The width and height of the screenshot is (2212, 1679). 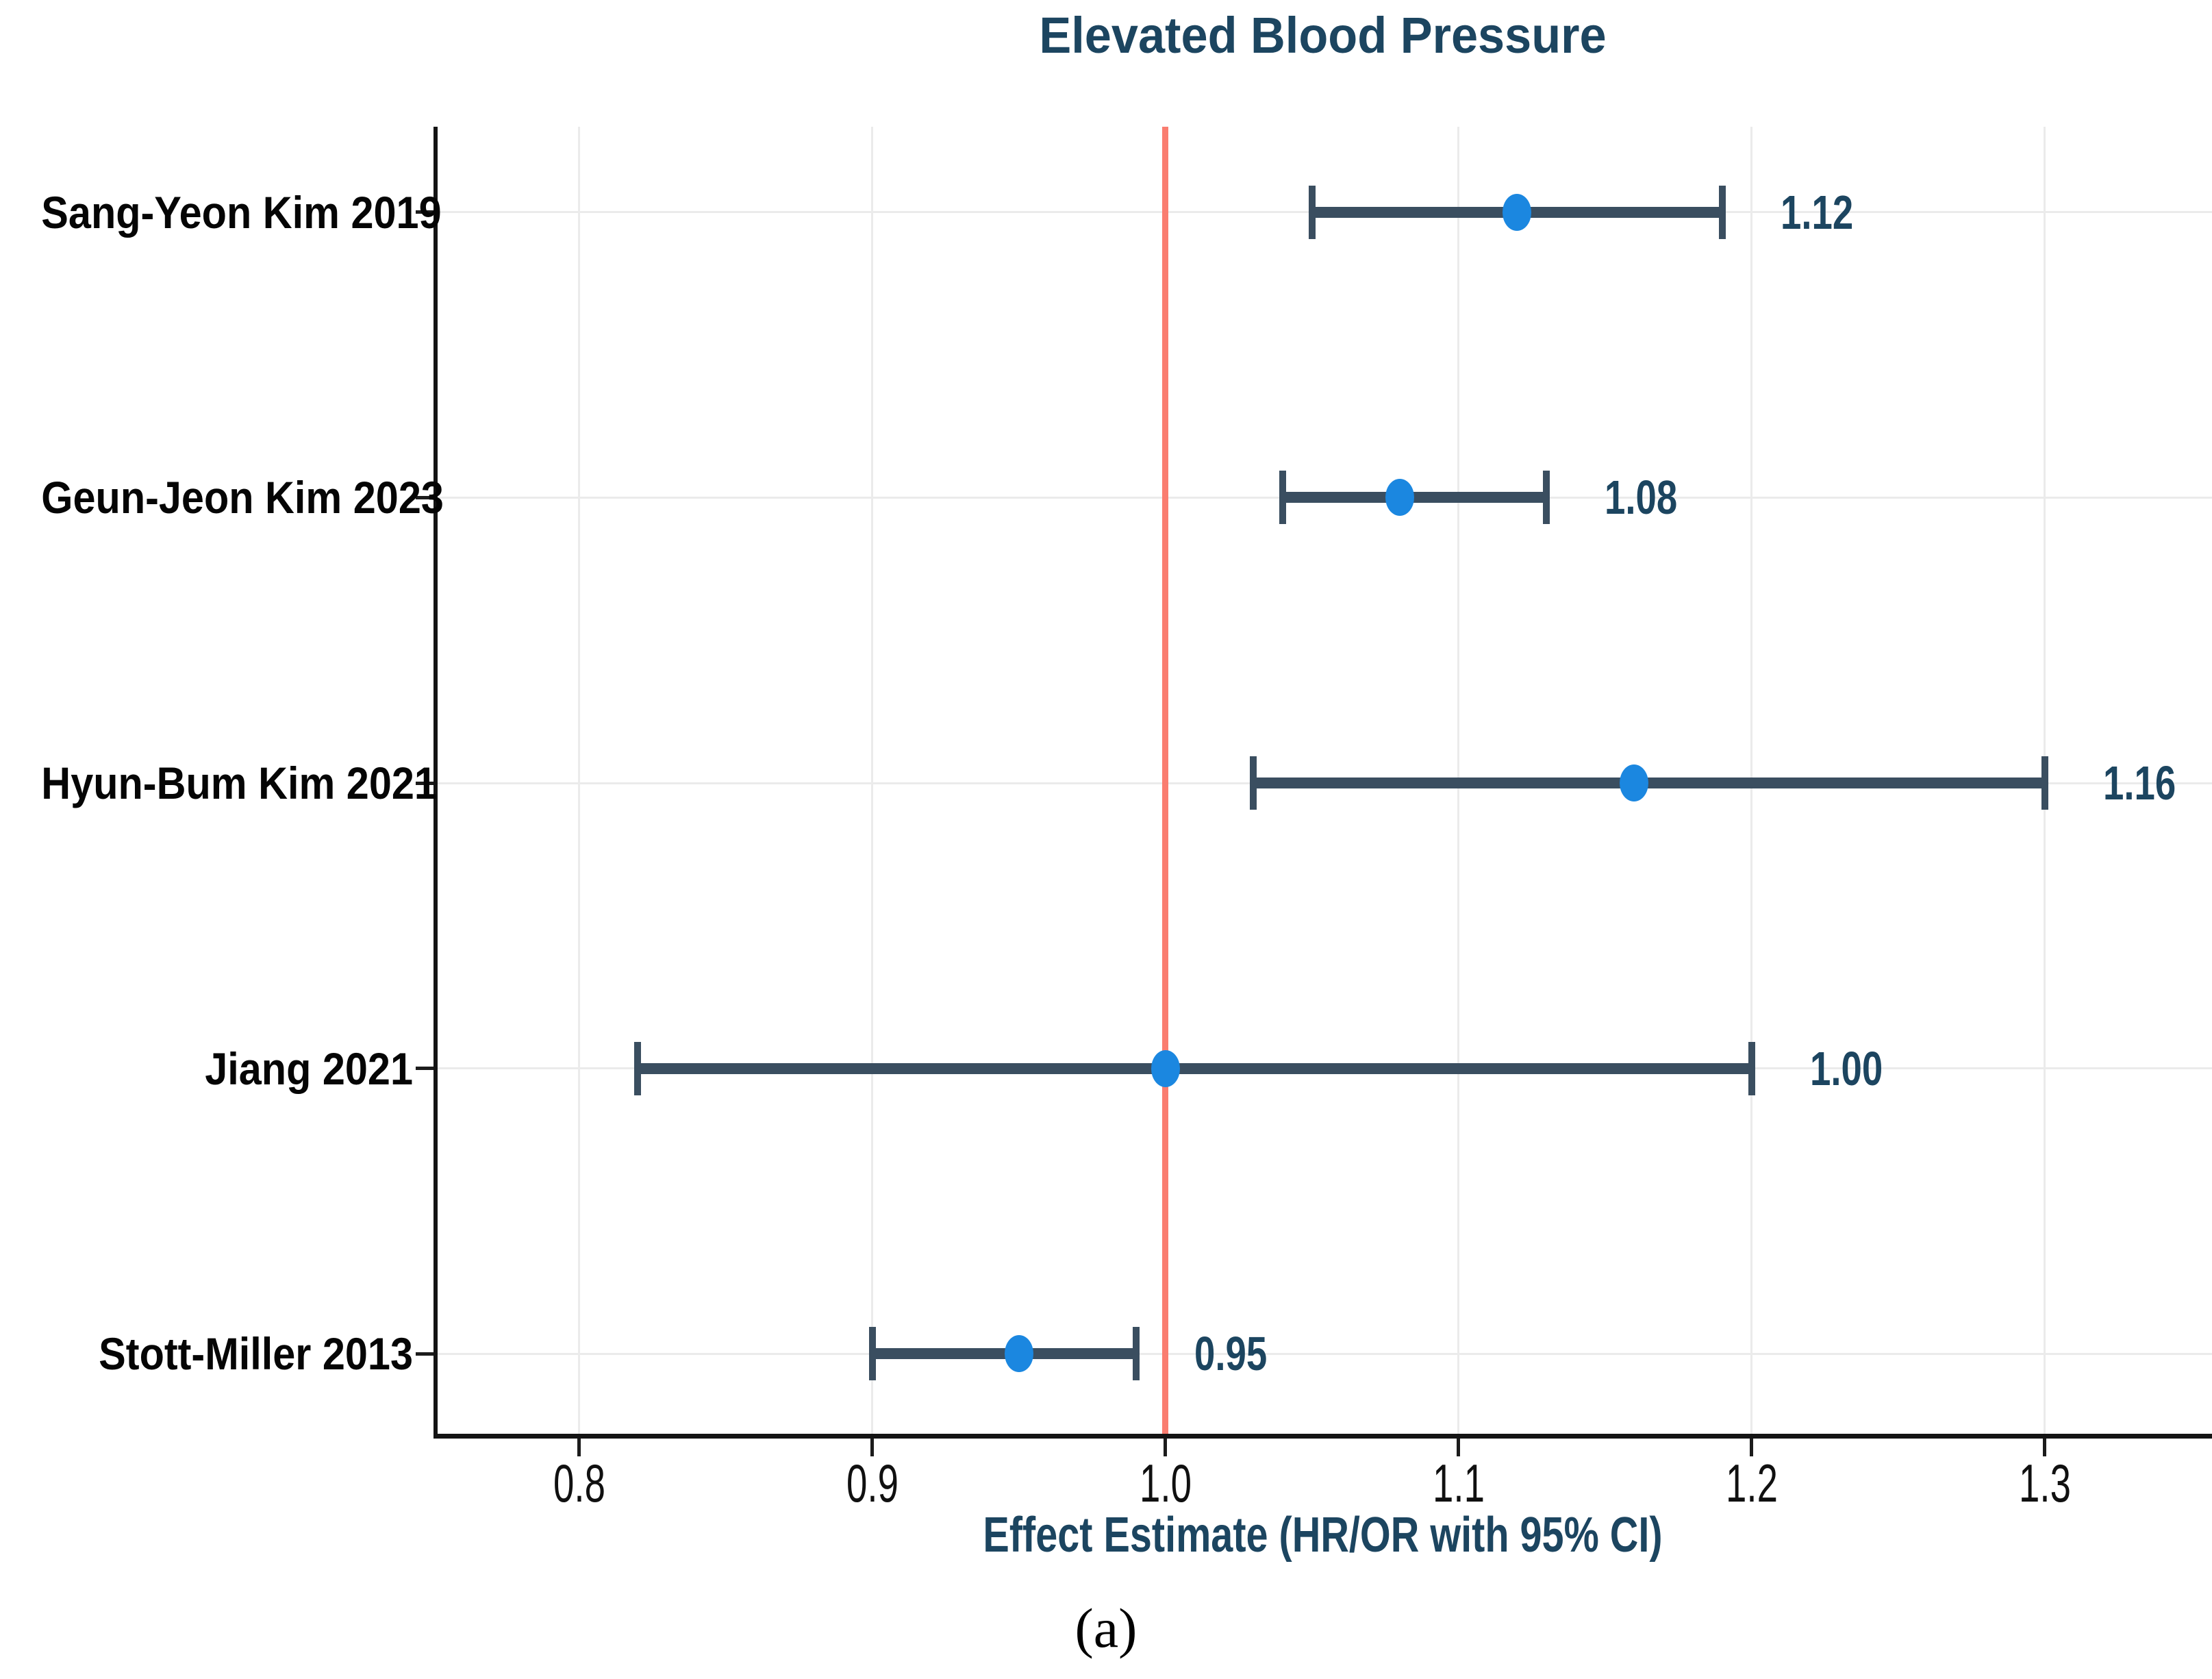 What do you see at coordinates (1323, 35) in the screenshot?
I see `chart-title: Elevated Blood Pressure` at bounding box center [1323, 35].